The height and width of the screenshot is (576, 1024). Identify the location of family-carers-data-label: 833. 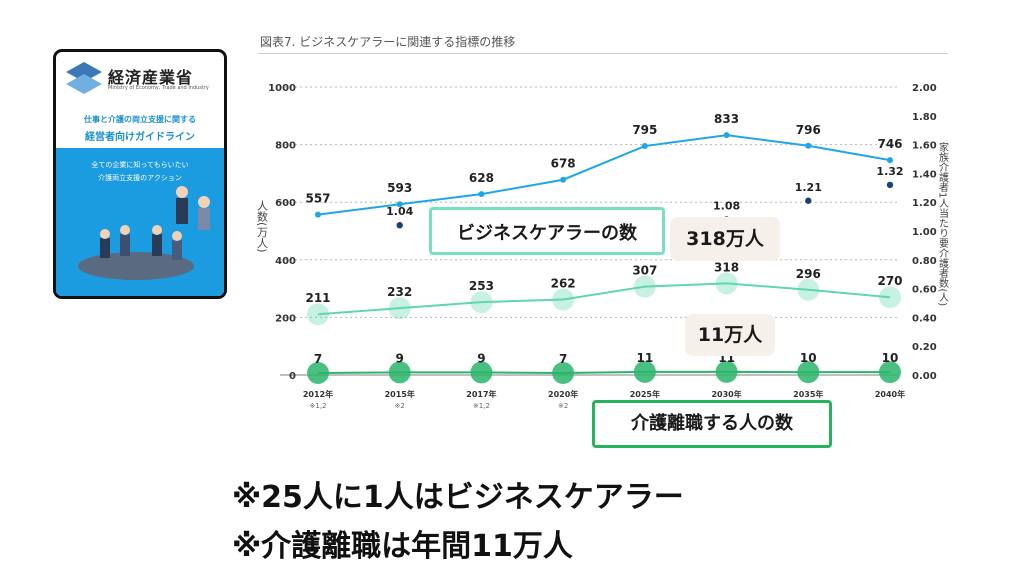
(726, 119).